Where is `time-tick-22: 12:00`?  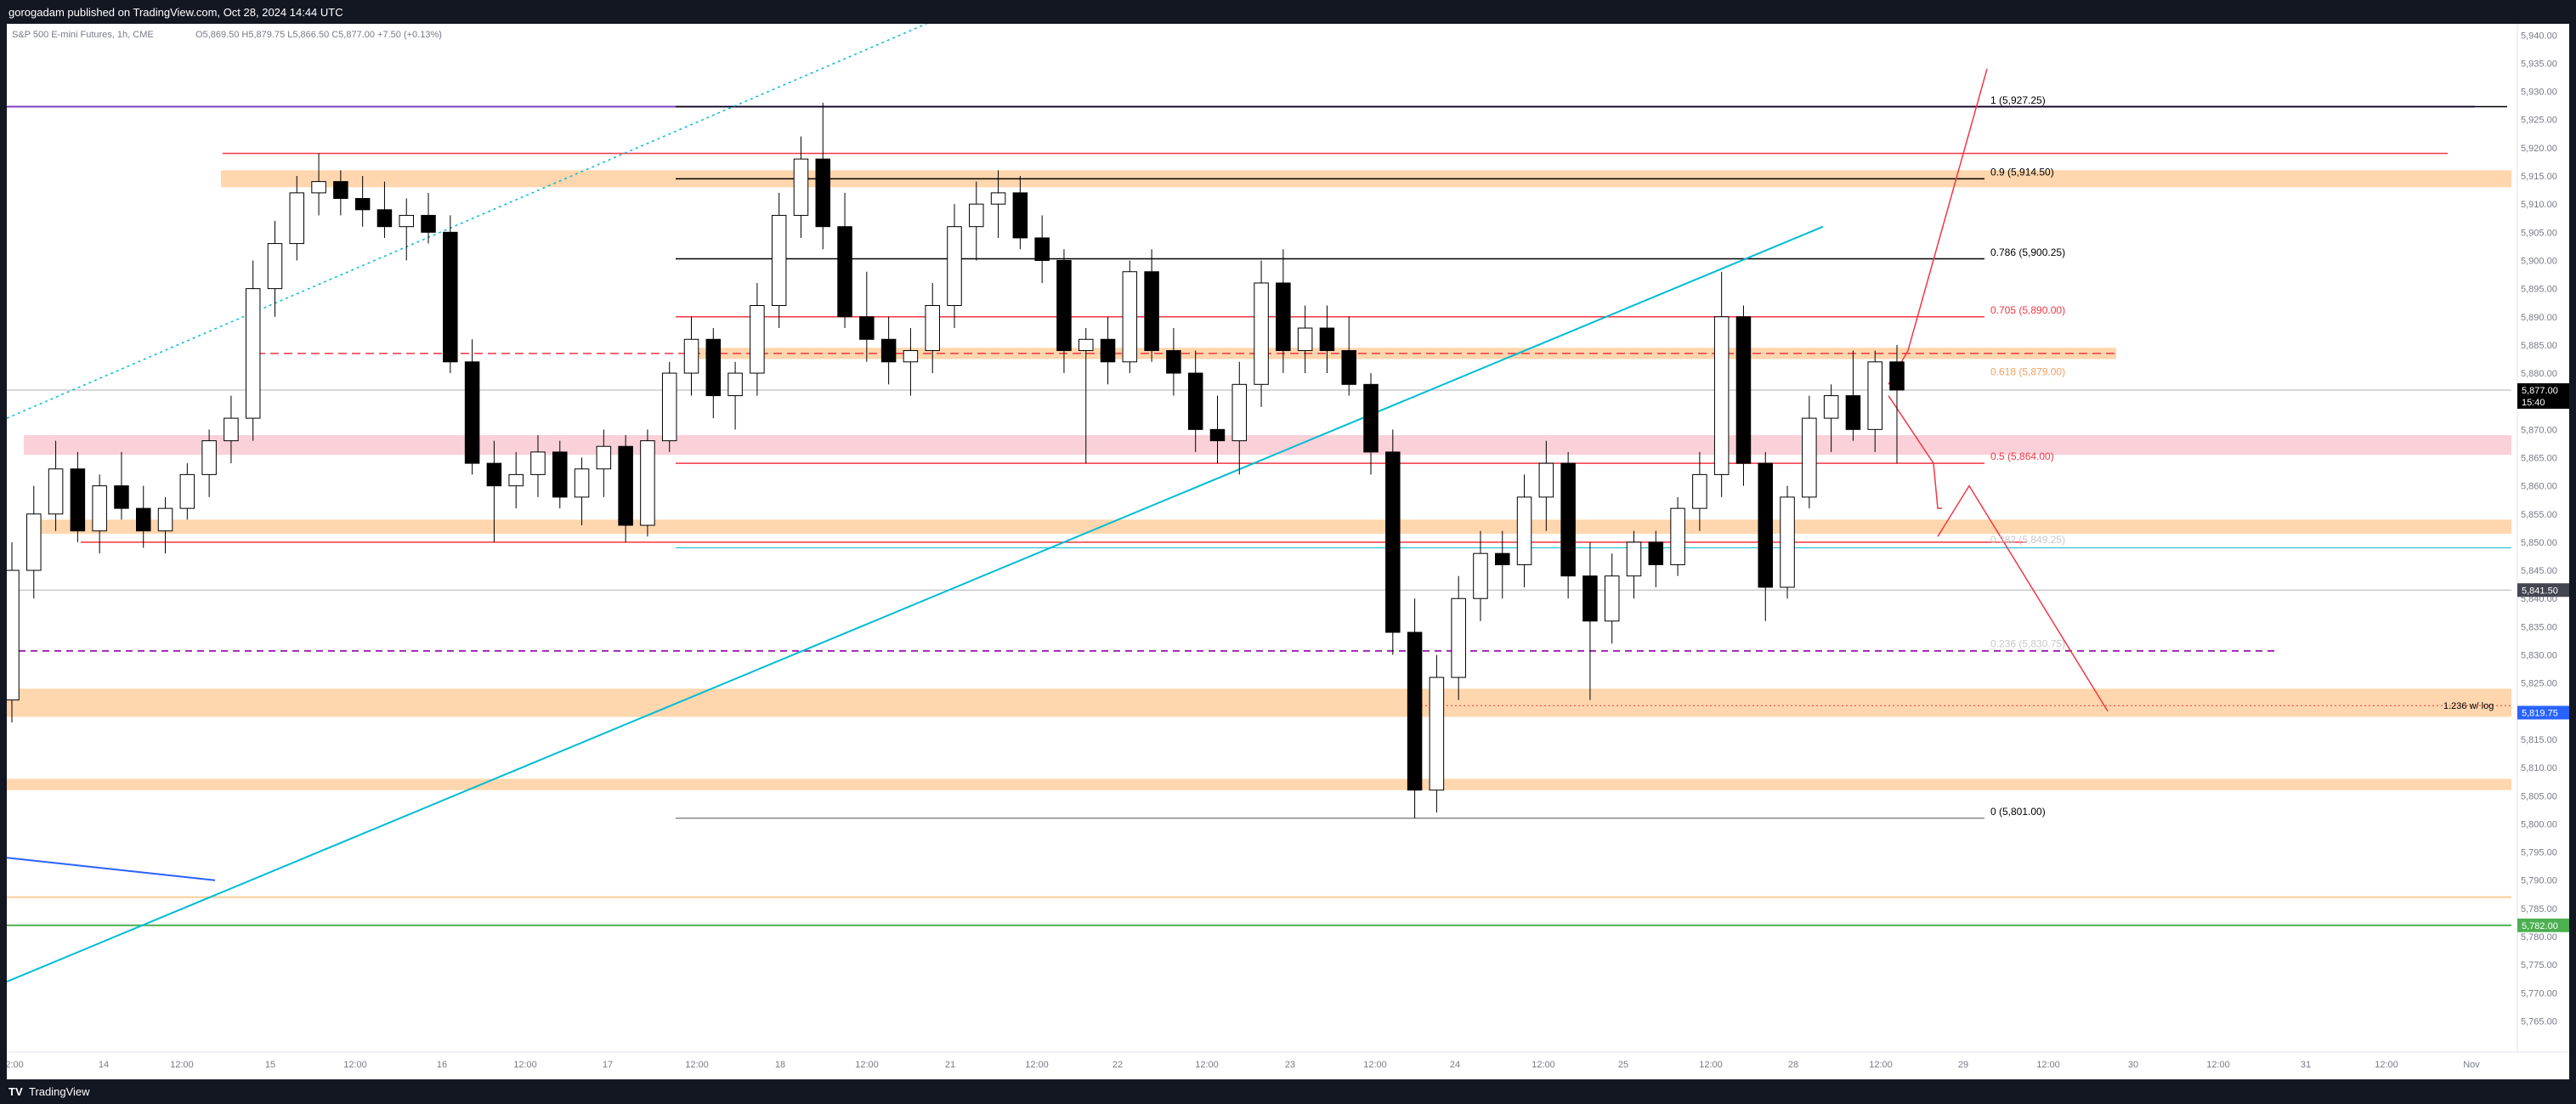 time-tick-22: 12:00 is located at coordinates (1881, 1065).